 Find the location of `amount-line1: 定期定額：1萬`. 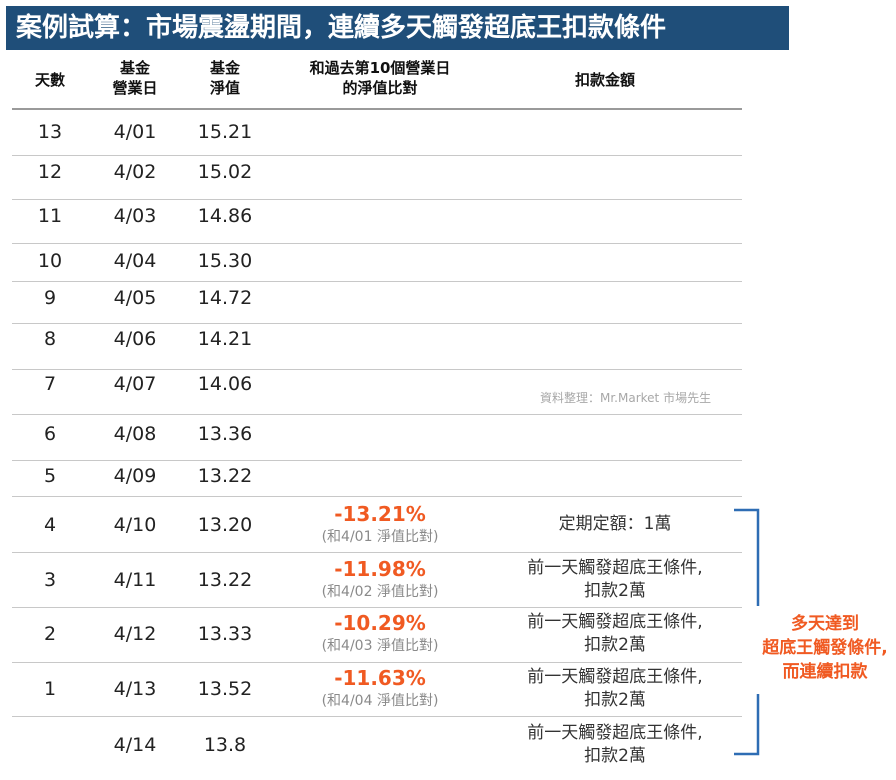

amount-line1: 定期定額：1萬 is located at coordinates (615, 524).